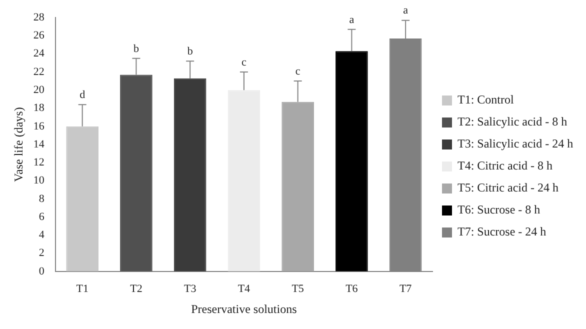 The image size is (586, 329). Describe the element at coordinates (38, 162) in the screenshot. I see `y-tick-label: 12` at that location.